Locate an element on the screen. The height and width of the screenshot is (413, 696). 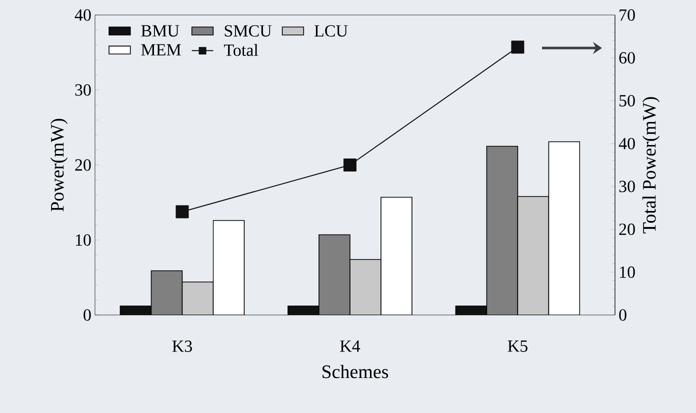
legend-label: BMU is located at coordinates (160, 31).